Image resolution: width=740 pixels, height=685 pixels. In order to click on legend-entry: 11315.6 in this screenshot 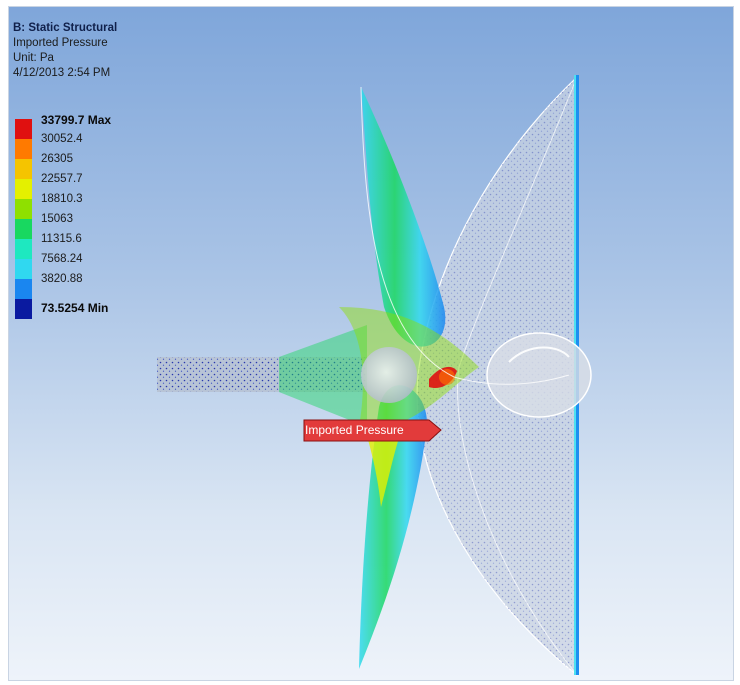, I will do `click(93, 246)`.